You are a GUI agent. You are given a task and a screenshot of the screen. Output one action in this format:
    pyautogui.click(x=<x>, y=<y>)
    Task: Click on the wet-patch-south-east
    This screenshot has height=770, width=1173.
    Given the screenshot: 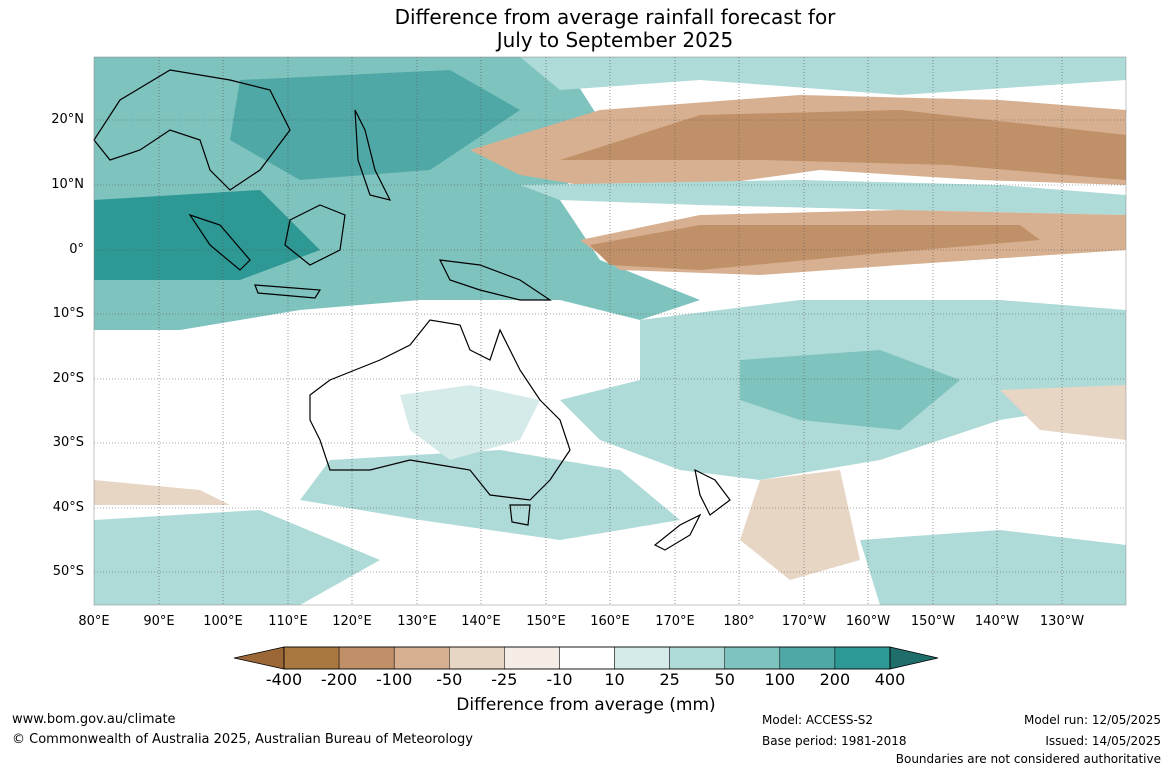 What is the action you would take?
    pyautogui.click(x=993, y=567)
    